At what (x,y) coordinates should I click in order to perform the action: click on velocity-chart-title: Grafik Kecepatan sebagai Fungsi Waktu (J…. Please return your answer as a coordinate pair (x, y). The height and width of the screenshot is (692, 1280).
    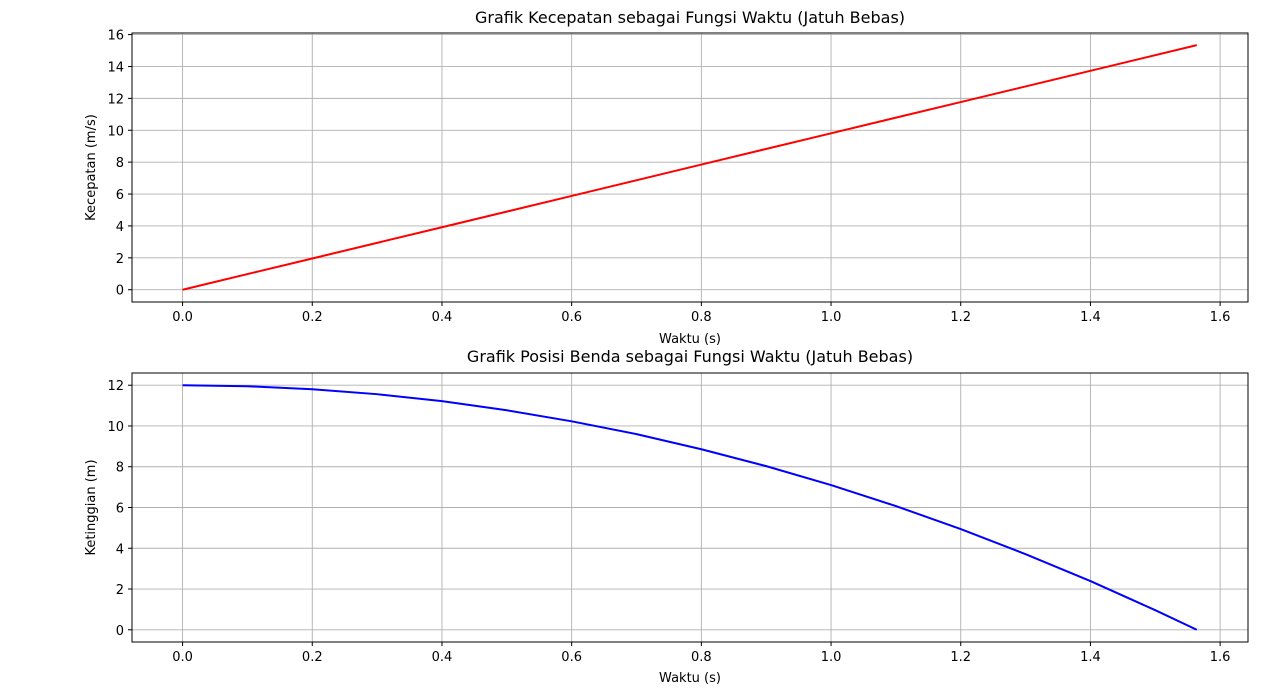
    Looking at the image, I should click on (690, 17).